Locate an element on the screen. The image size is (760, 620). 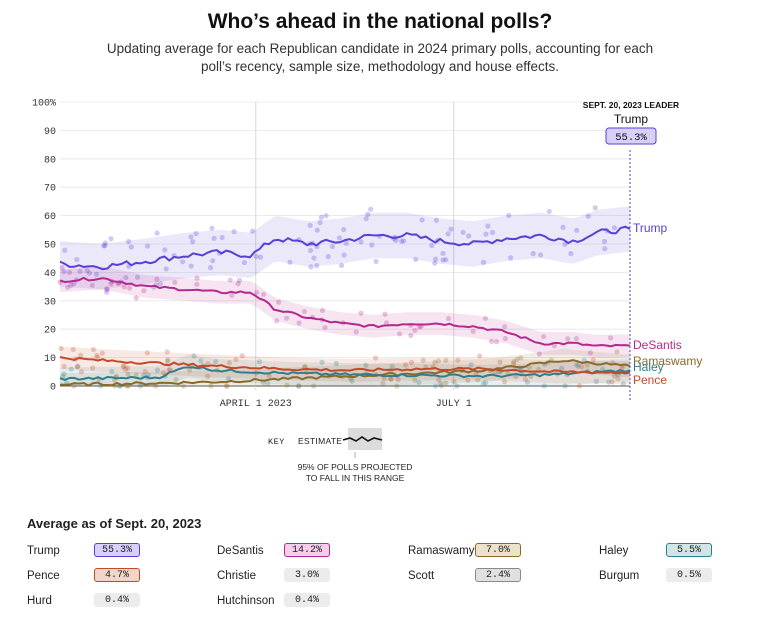
summary-candidate-value: 7.0% is located at coordinates (498, 550).